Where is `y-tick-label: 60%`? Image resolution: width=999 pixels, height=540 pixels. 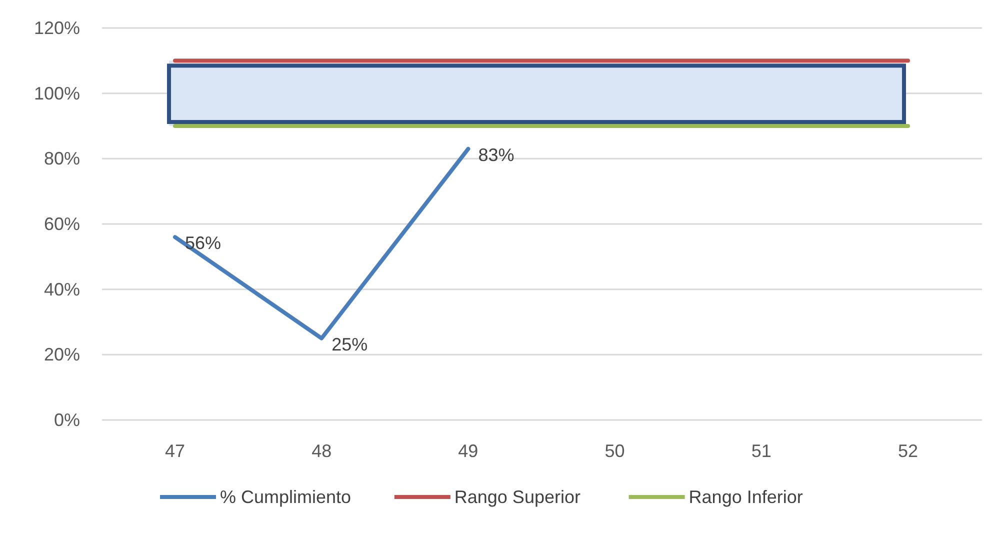
y-tick-label: 60% is located at coordinates (62, 224).